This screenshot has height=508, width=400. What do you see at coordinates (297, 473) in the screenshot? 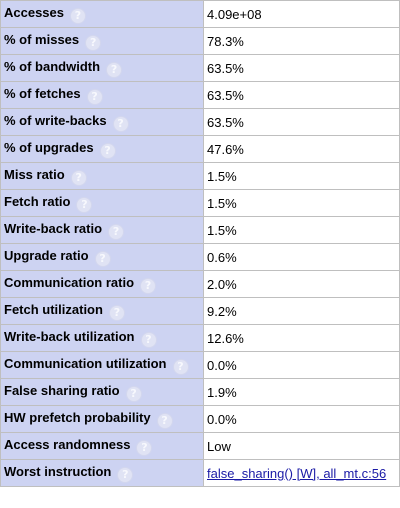
I see `worst-instruction-link: false_sharing() [W], all_mt.c:56` at bounding box center [297, 473].